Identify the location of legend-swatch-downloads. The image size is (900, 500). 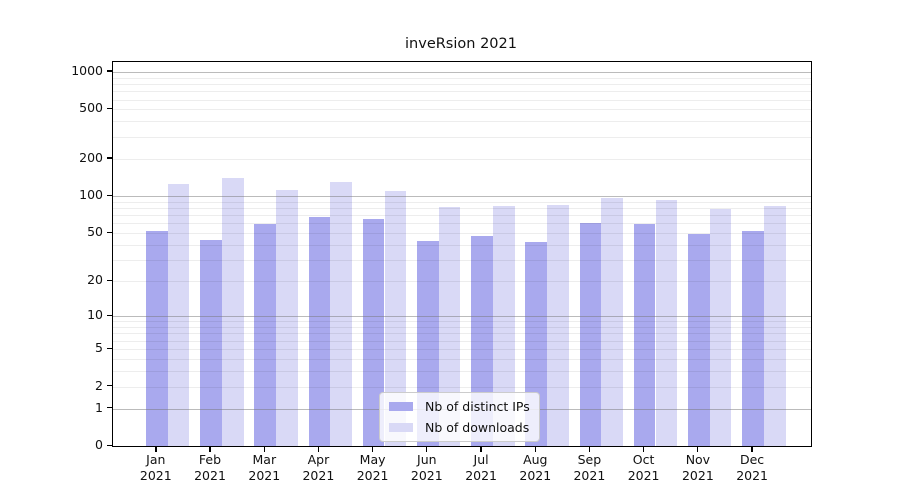
(401, 427).